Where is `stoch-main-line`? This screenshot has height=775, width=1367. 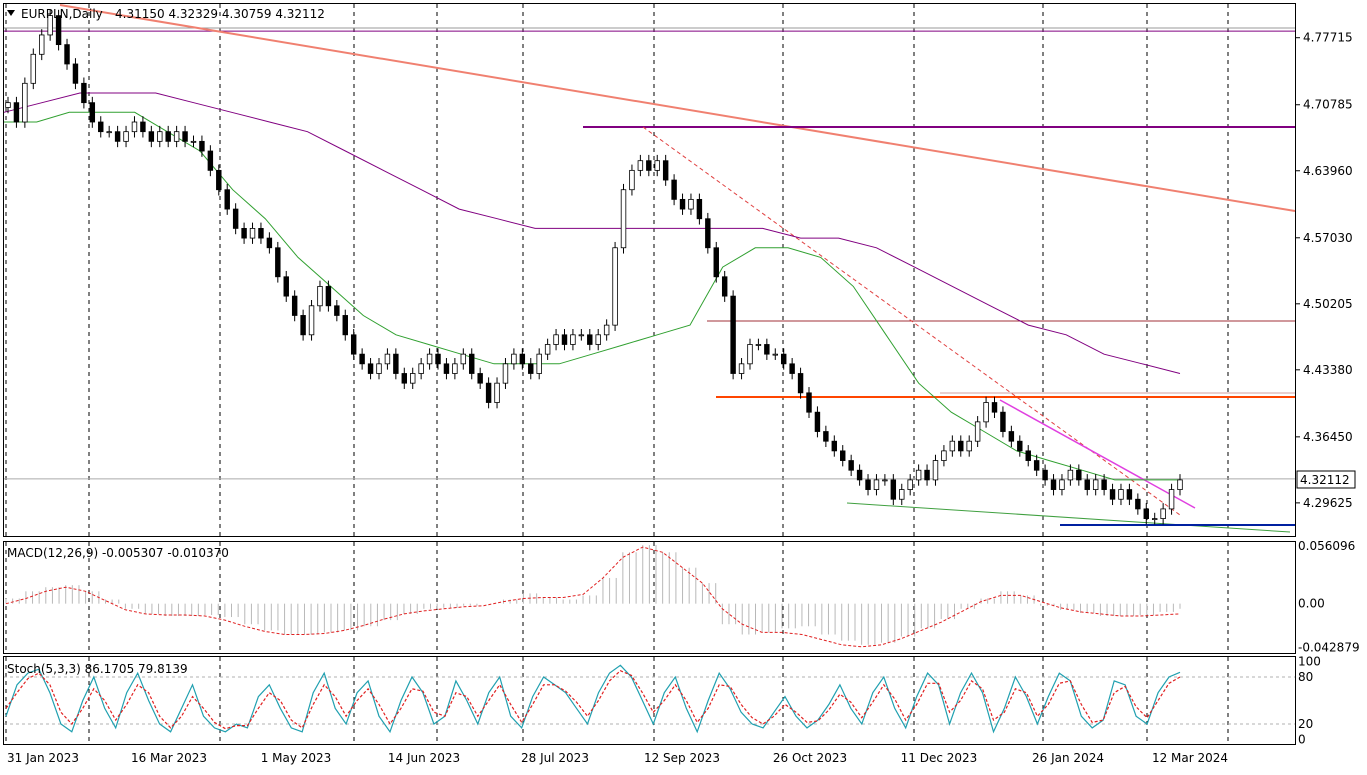 stoch-main-line is located at coordinates (593, 699).